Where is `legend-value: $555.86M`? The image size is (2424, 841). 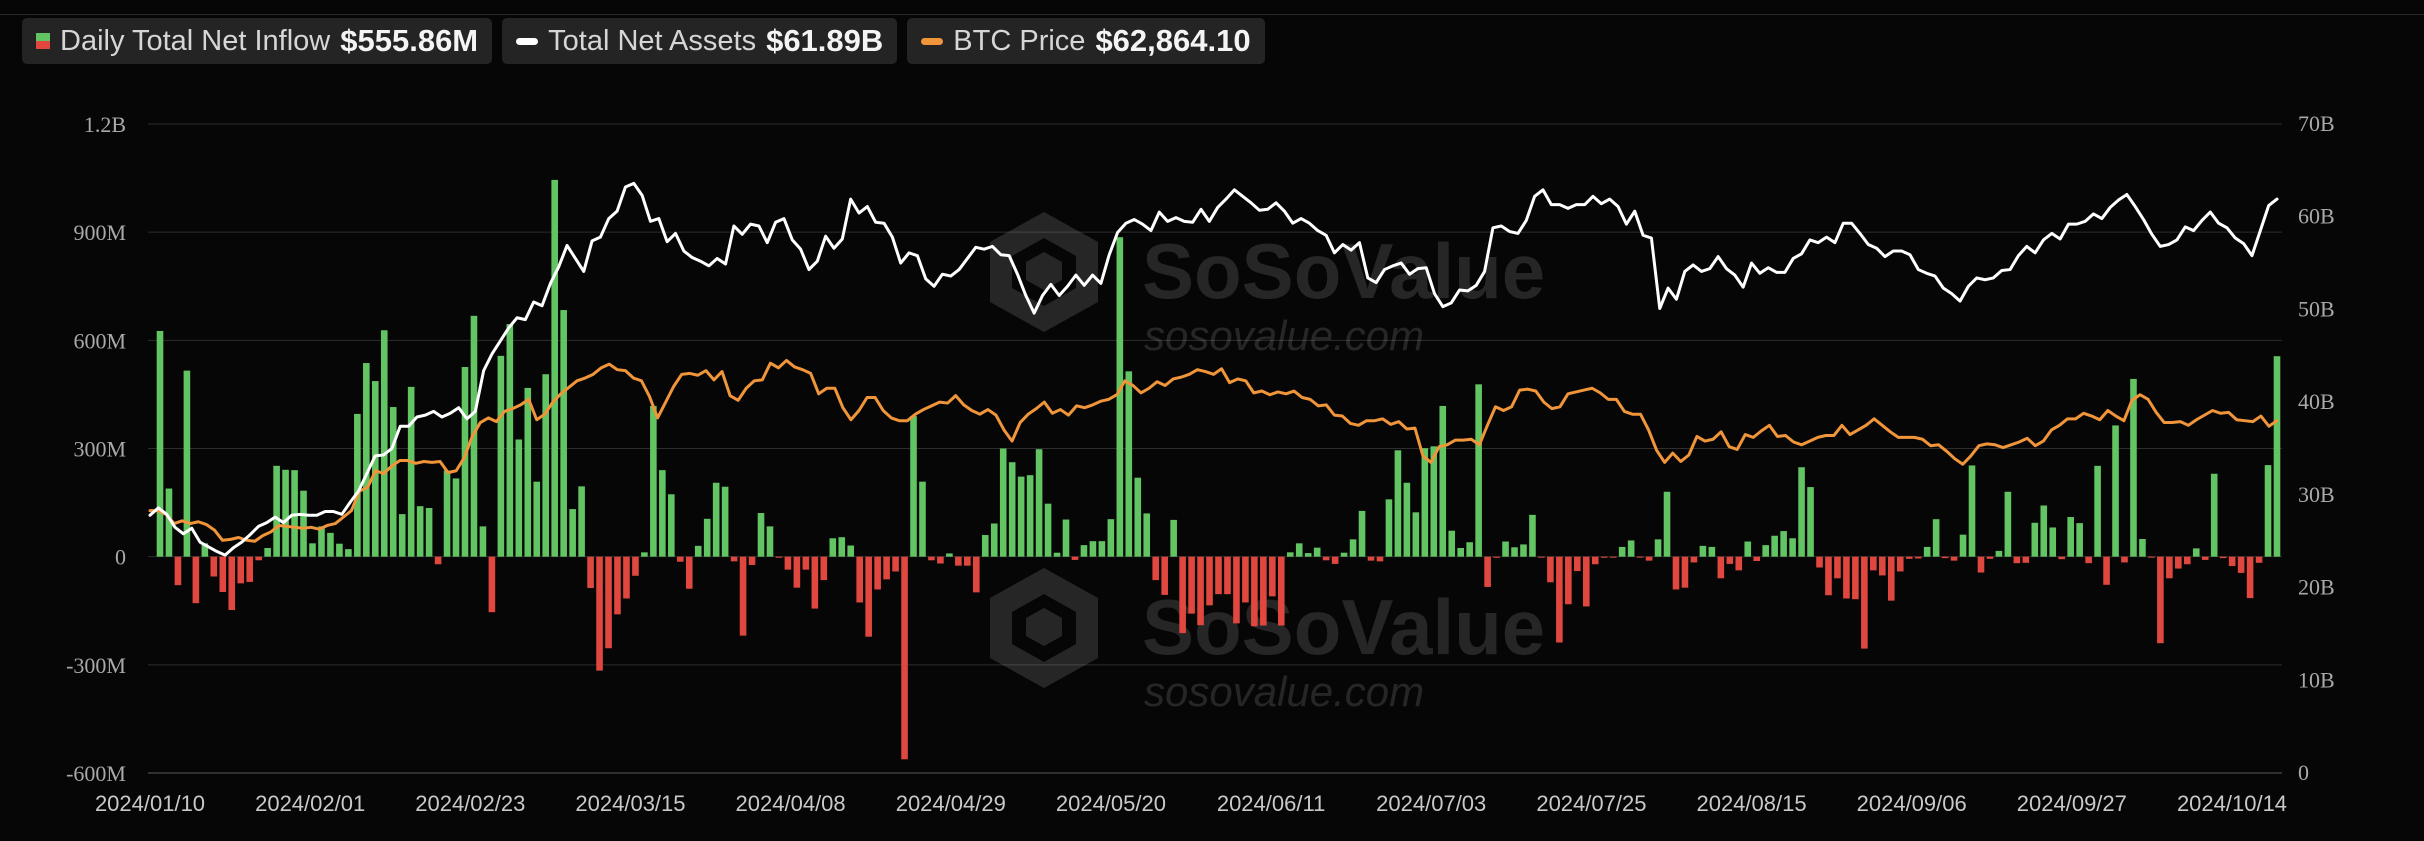 legend-value: $555.86M is located at coordinates (409, 40).